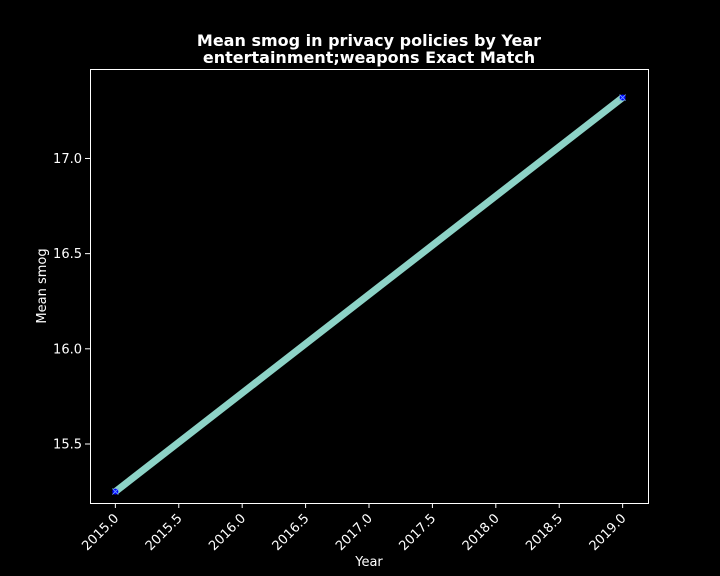 Image resolution: width=720 pixels, height=576 pixels. What do you see at coordinates (417, 532) in the screenshot?
I see `x-tick-label: 2017.5` at bounding box center [417, 532].